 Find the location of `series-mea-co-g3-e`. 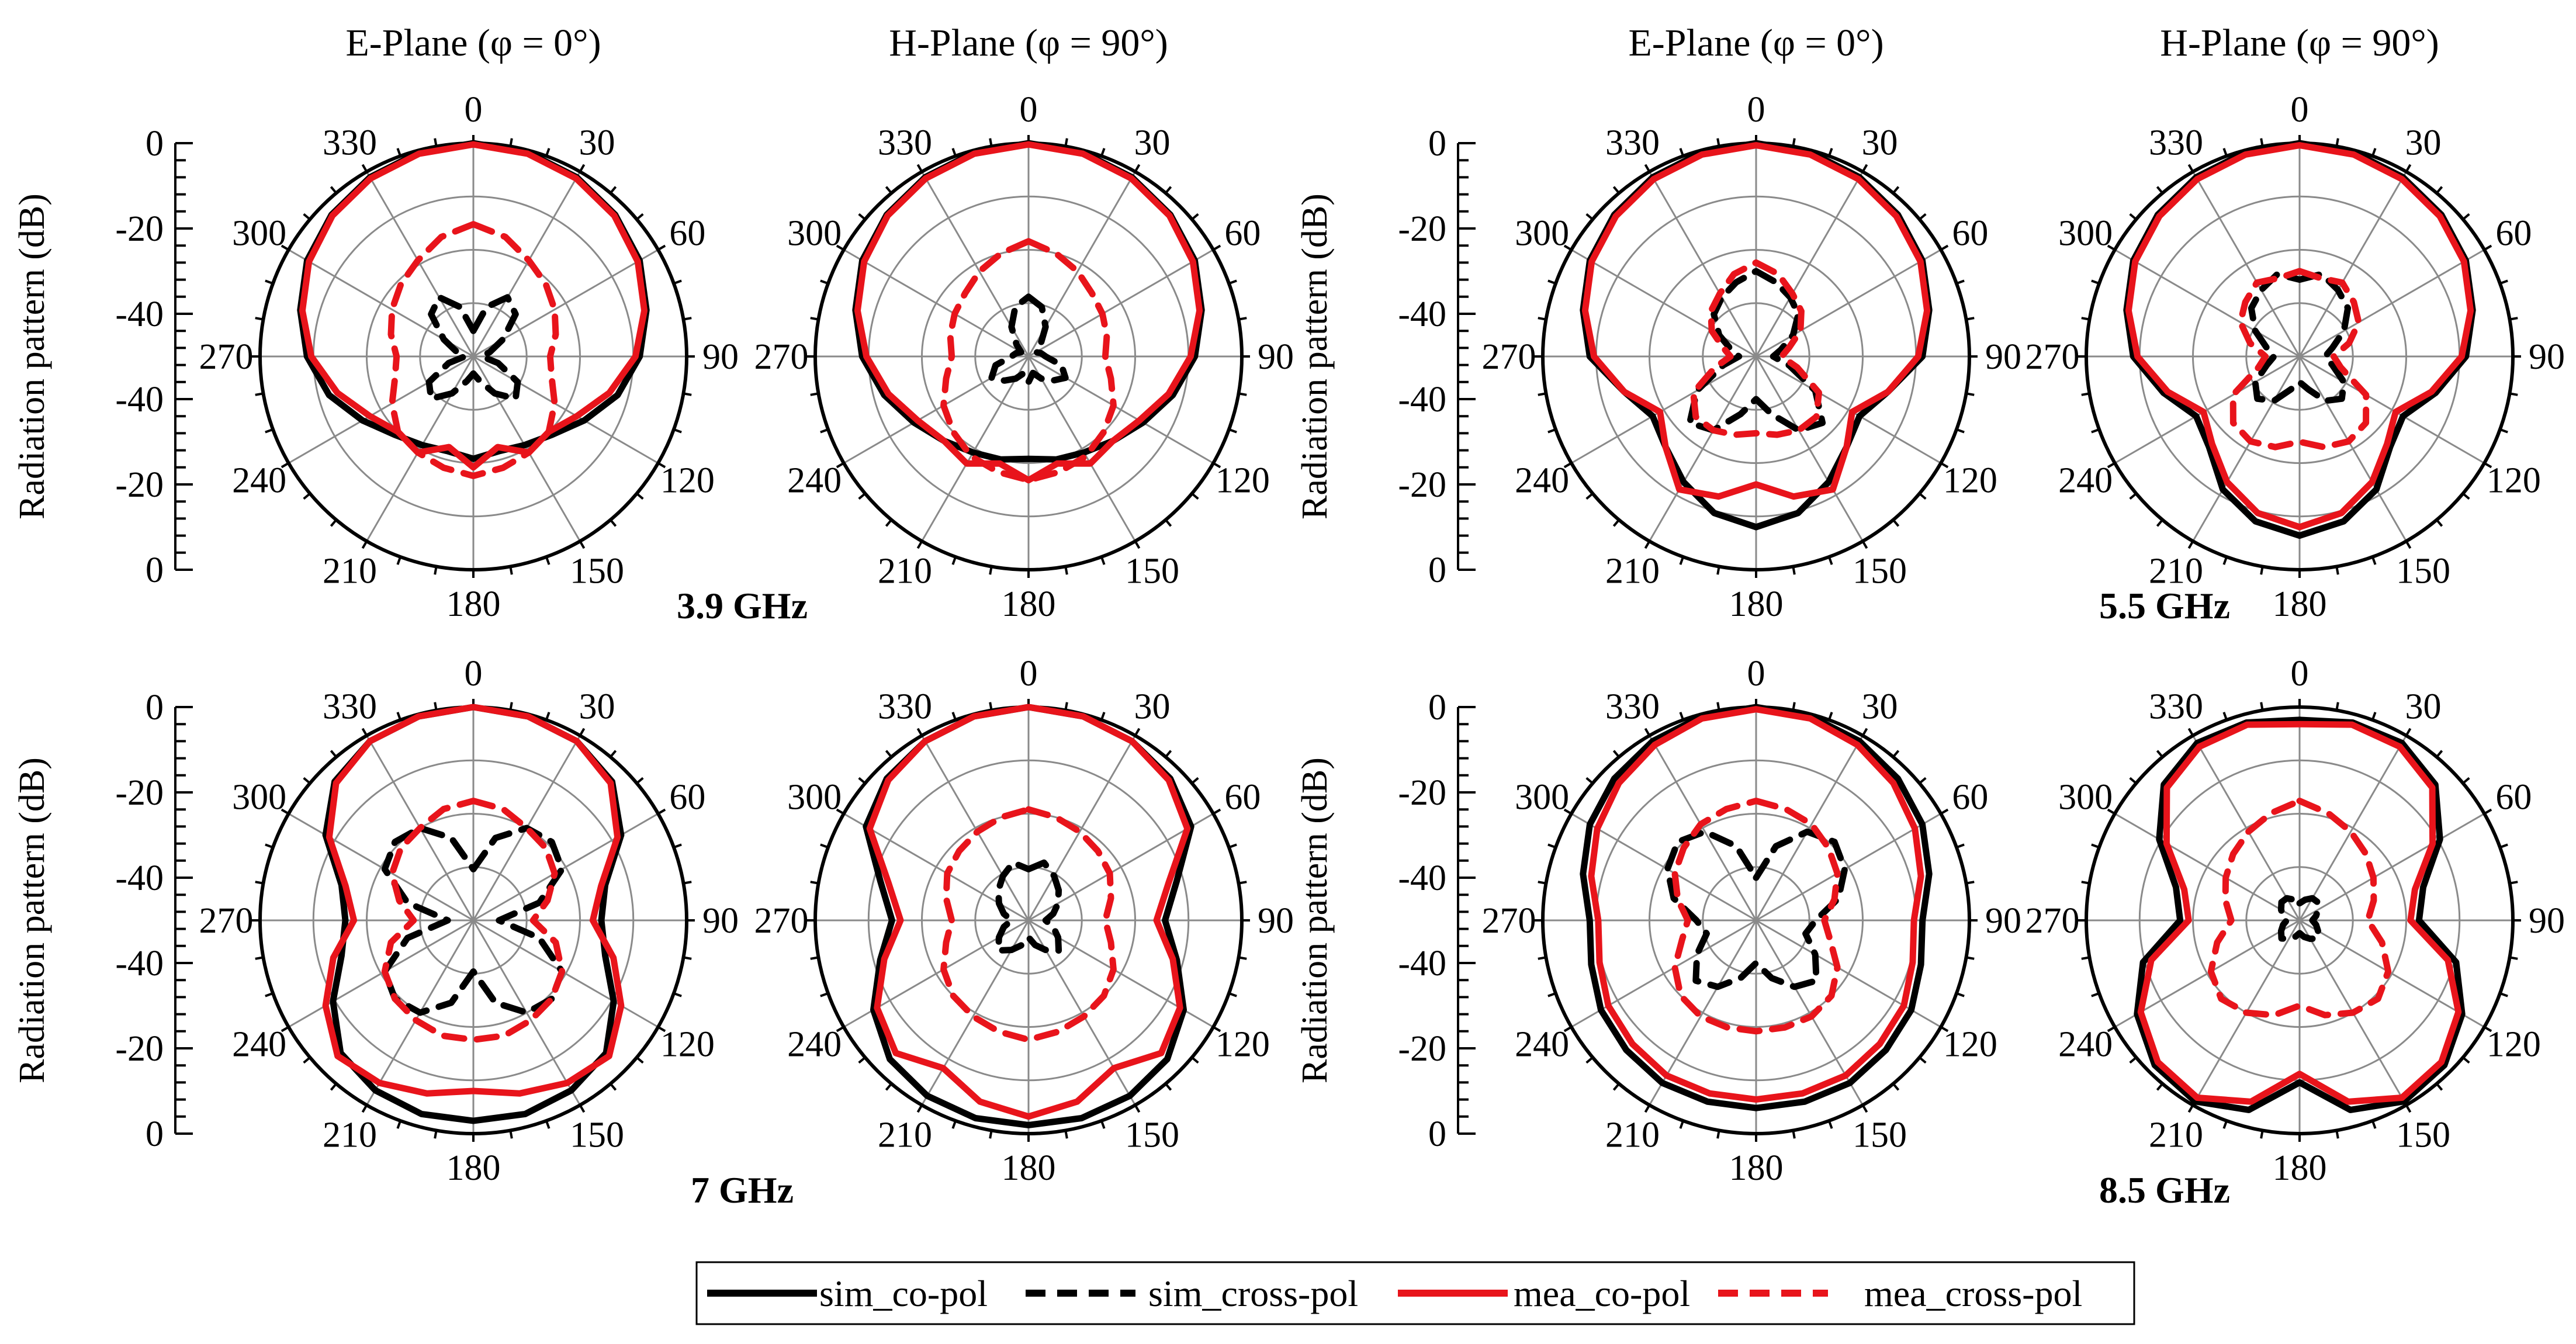

series-mea-co-g3-e is located at coordinates (1756, 904).